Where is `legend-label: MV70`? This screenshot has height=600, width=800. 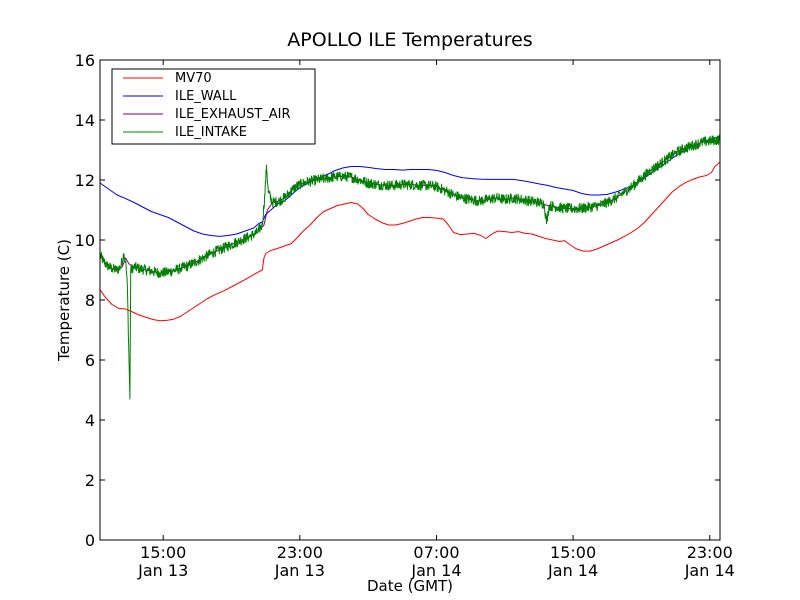 legend-label: MV70 is located at coordinates (193, 78).